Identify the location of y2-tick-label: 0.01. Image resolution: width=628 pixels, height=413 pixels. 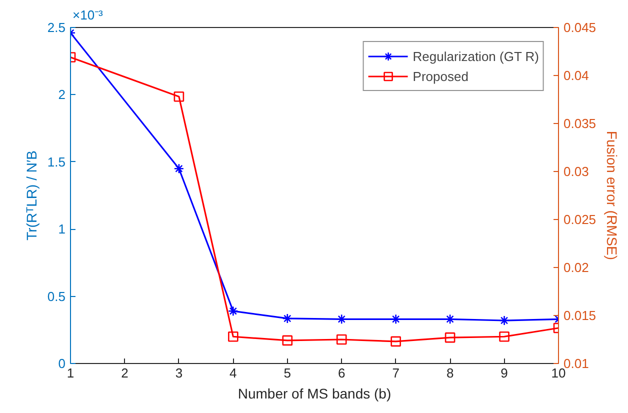
(576, 363).